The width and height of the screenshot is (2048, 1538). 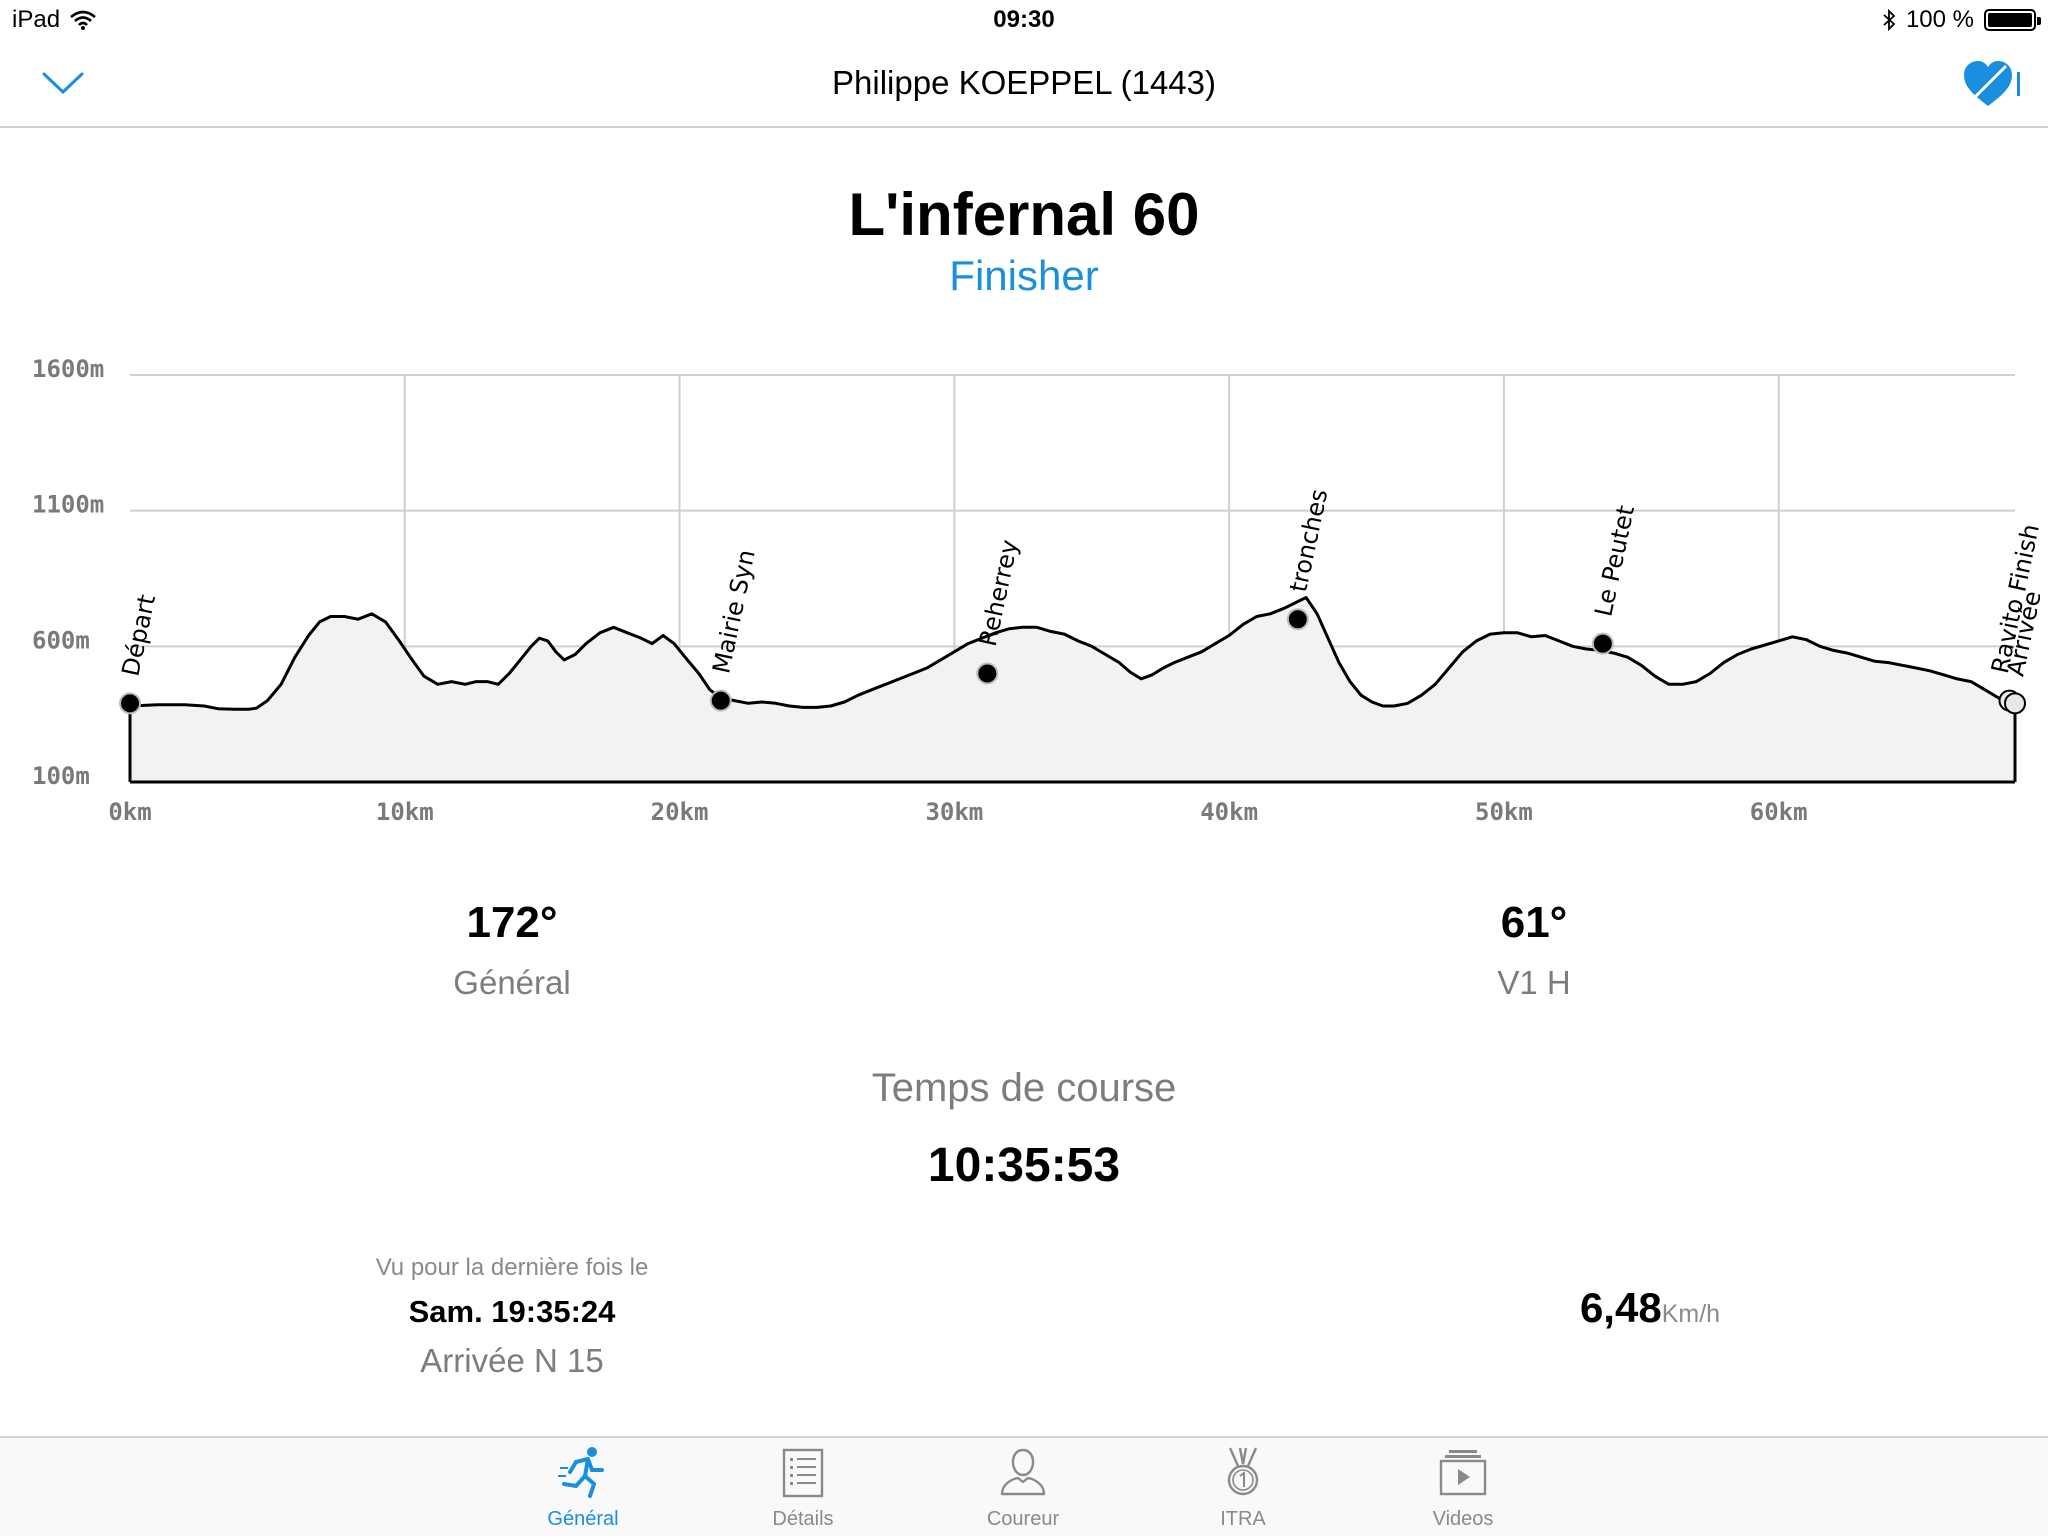 What do you see at coordinates (1620, 1307) in the screenshot?
I see `speed-value: 6,48` at bounding box center [1620, 1307].